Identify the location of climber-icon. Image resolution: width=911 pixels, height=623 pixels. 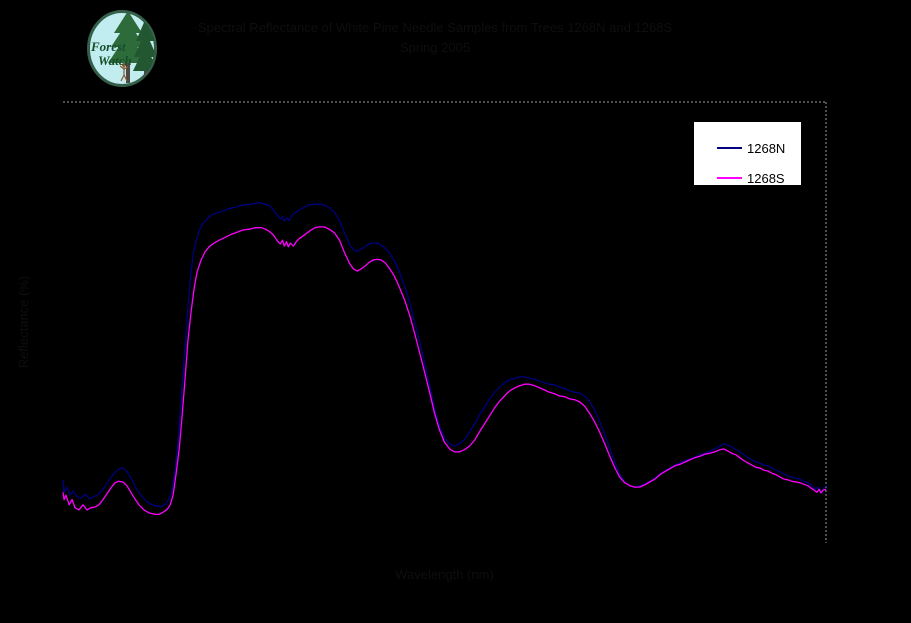
(124, 72).